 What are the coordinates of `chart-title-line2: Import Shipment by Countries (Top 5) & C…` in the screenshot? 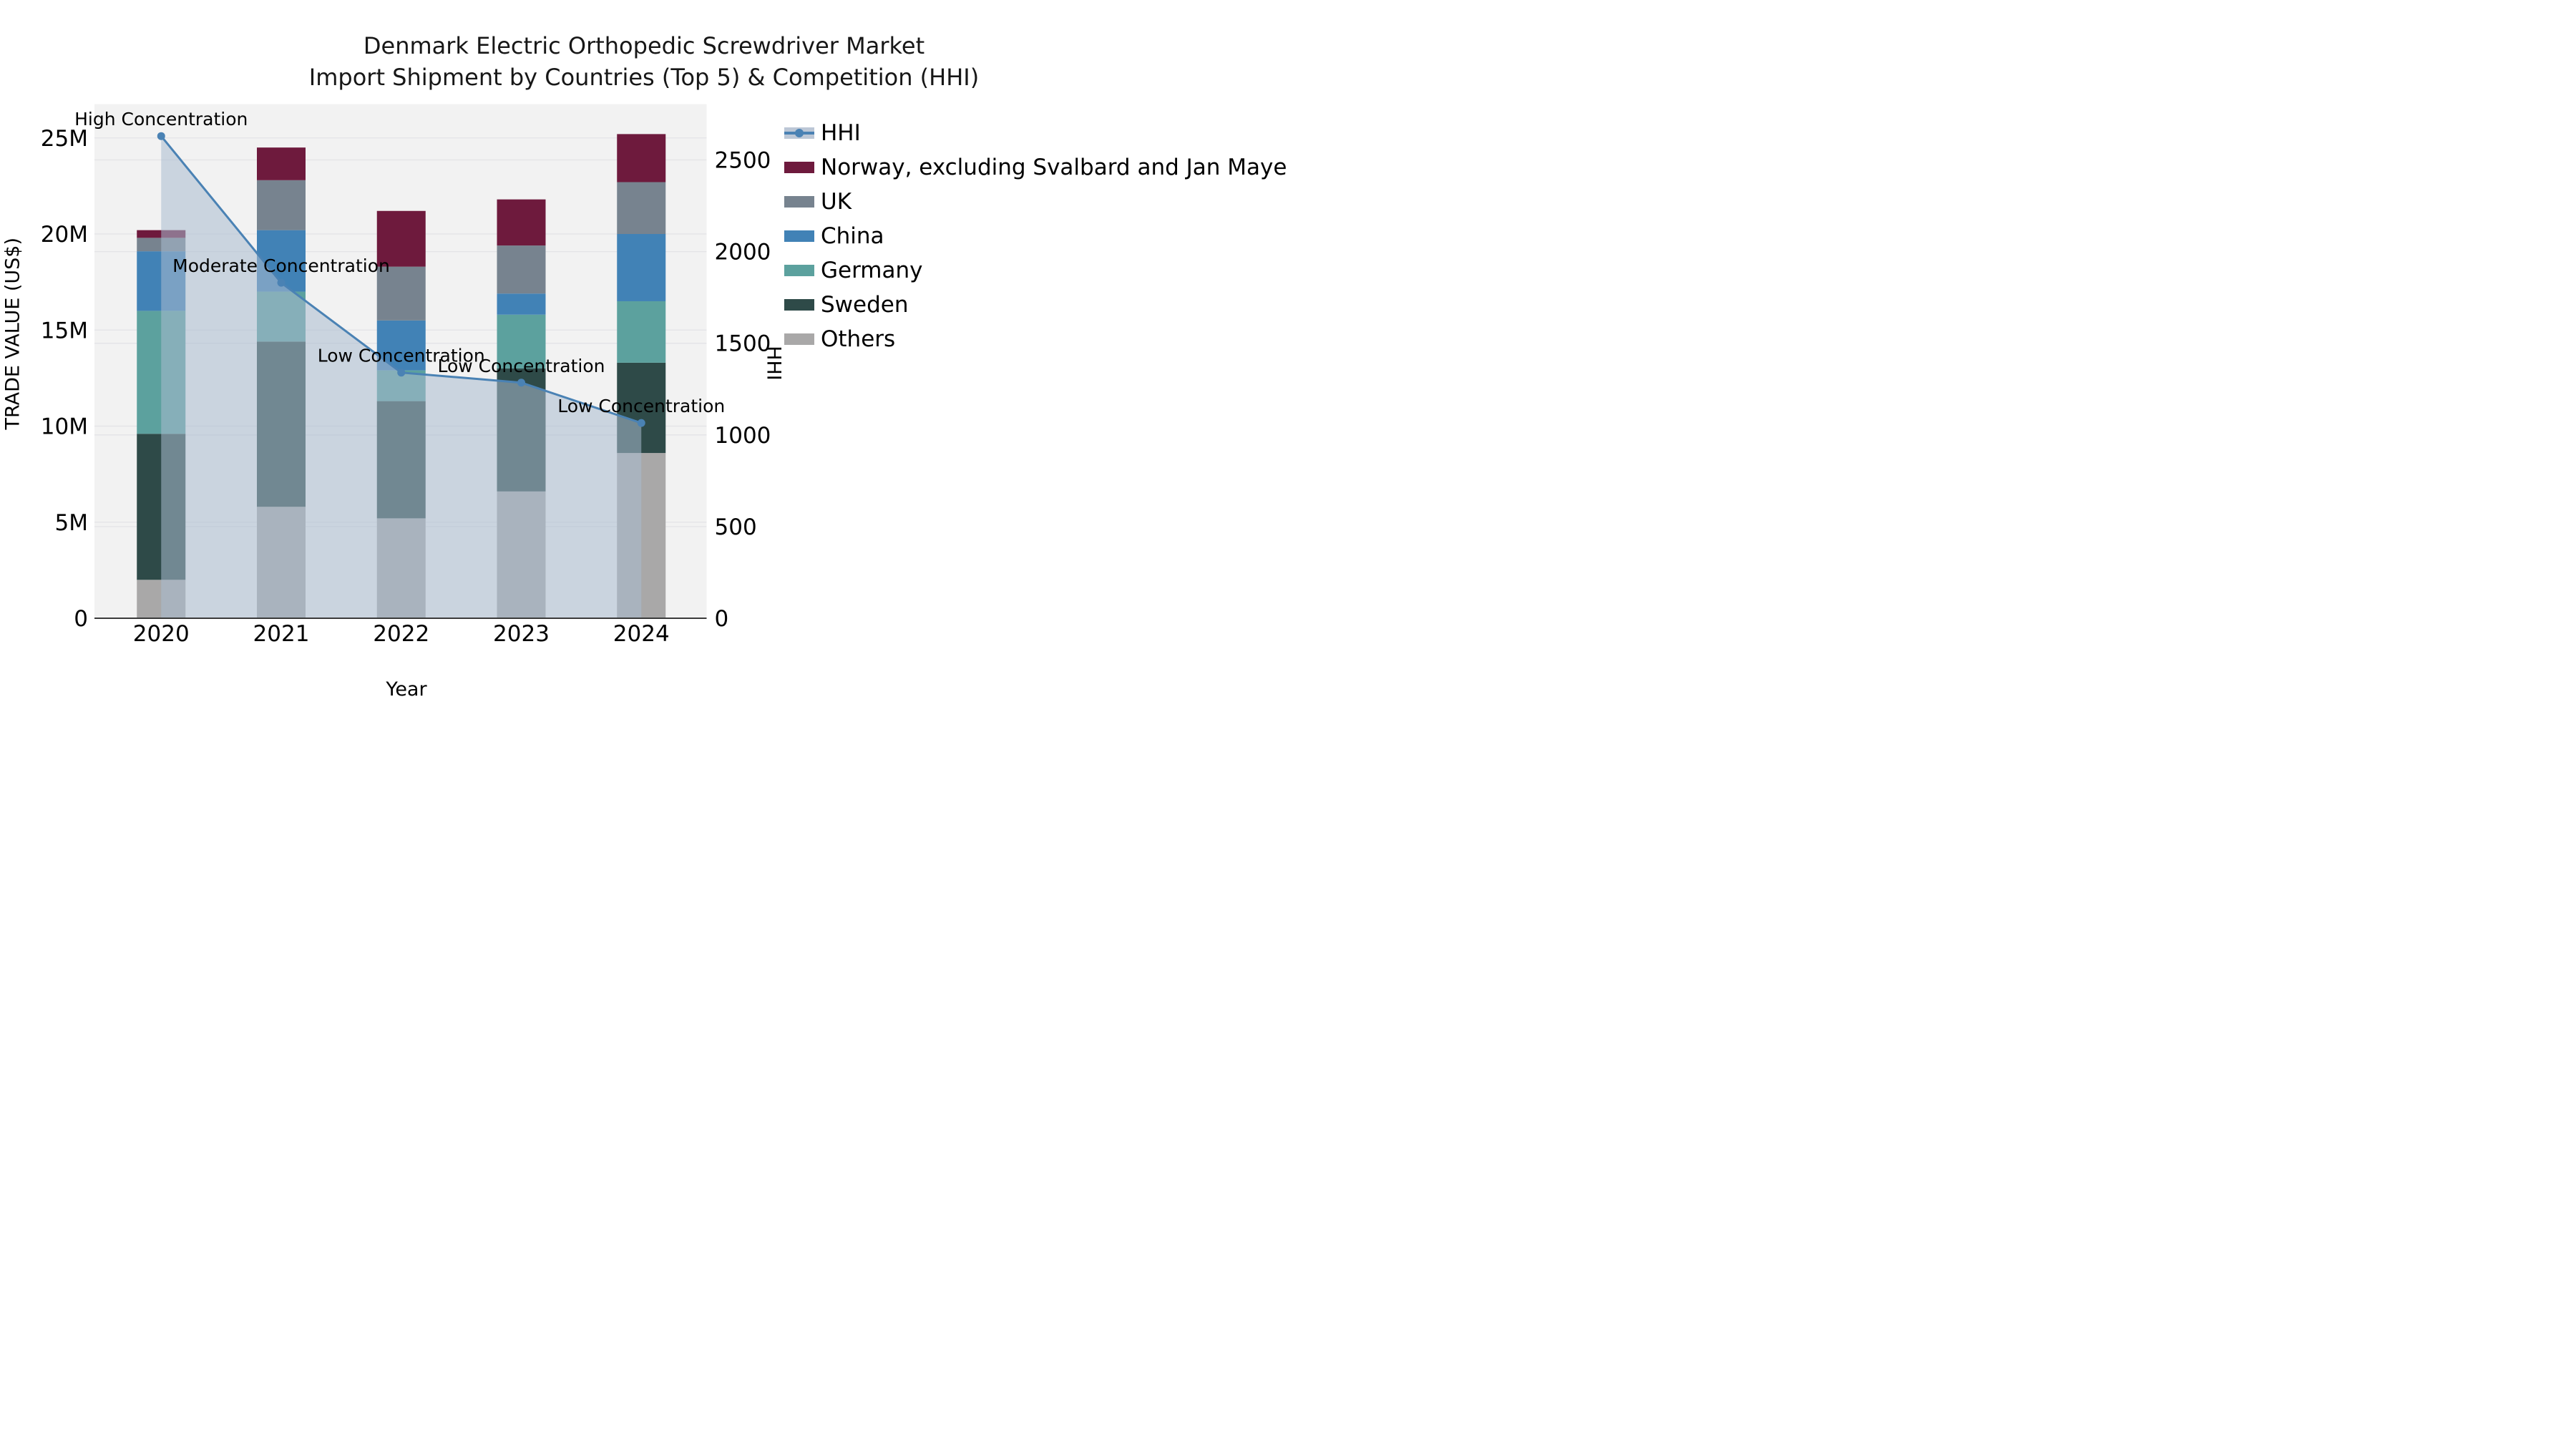 It's located at (644, 77).